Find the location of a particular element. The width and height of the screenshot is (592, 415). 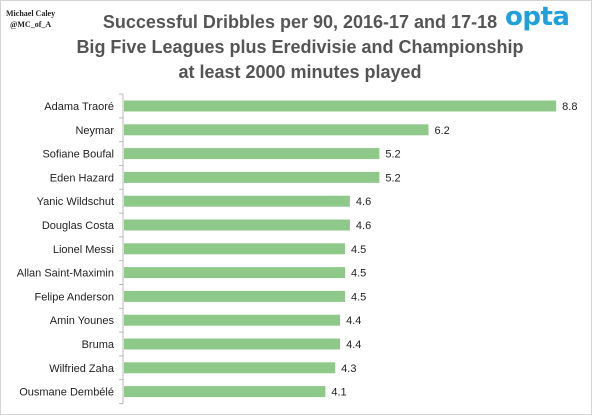

category-label: Neymar is located at coordinates (94, 131).